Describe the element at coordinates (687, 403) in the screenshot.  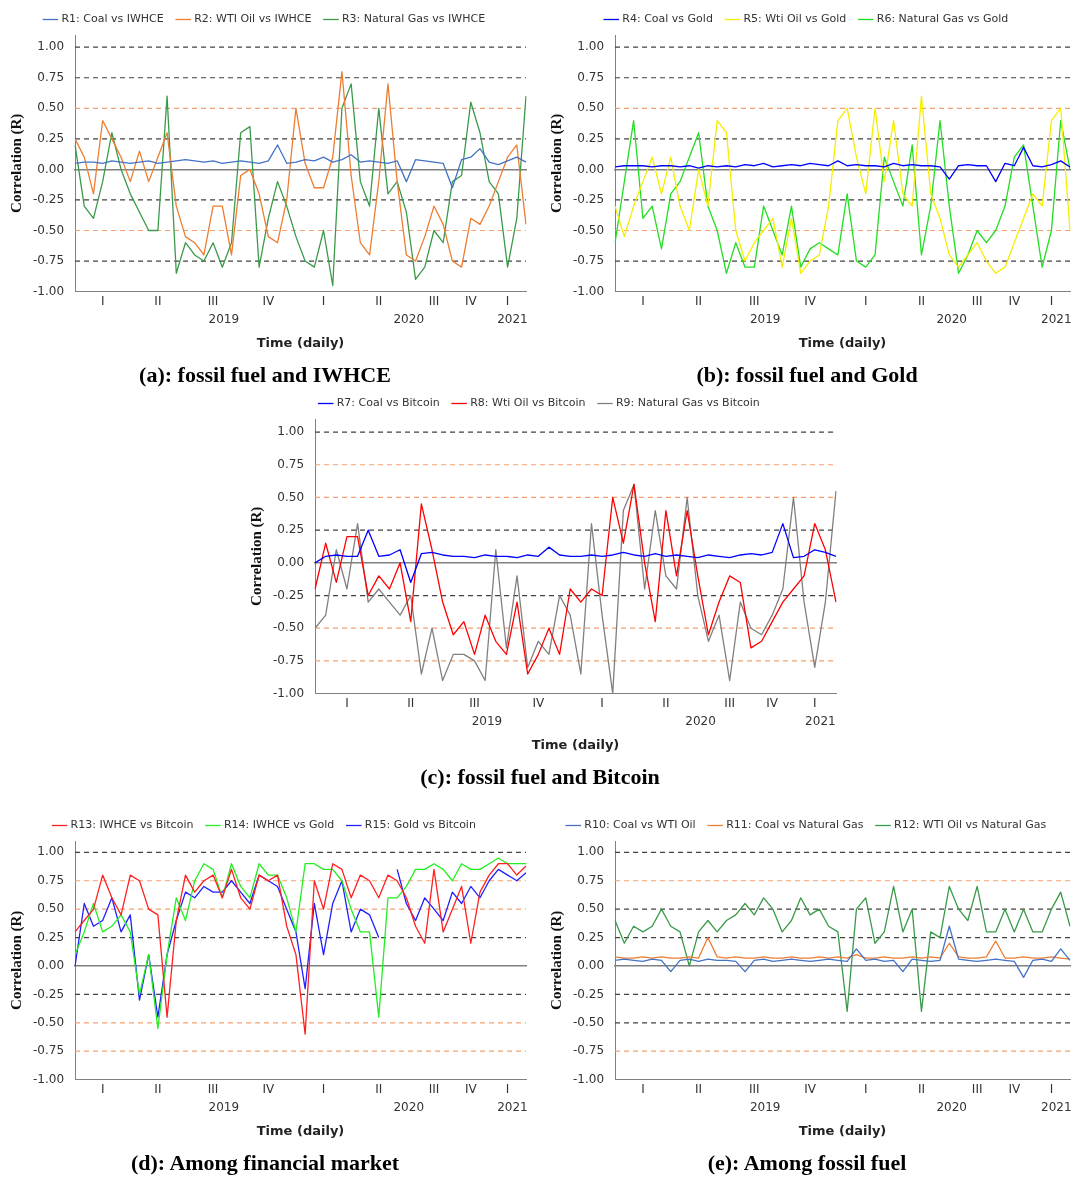
I see `legend-label: R9: Natural Gas vs Bitcoin` at that location.